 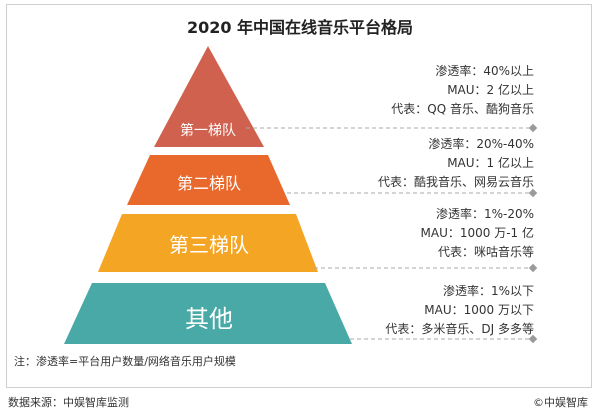 I want to click on tier-3-shape, so click(x=208, y=243).